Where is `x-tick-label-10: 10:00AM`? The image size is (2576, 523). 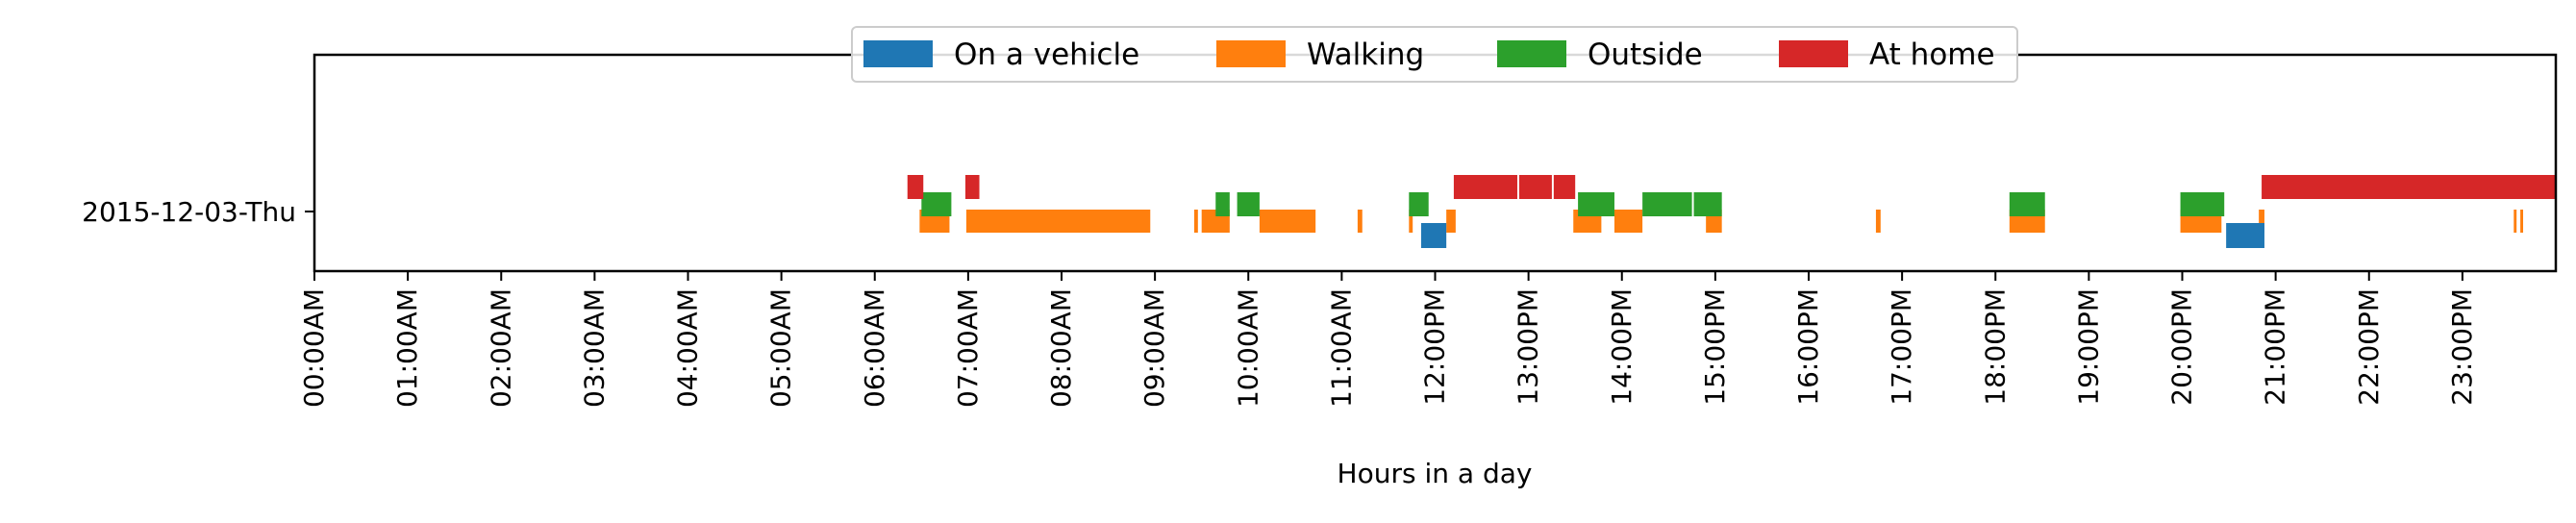 x-tick-label-10: 10:00AM is located at coordinates (1247, 348).